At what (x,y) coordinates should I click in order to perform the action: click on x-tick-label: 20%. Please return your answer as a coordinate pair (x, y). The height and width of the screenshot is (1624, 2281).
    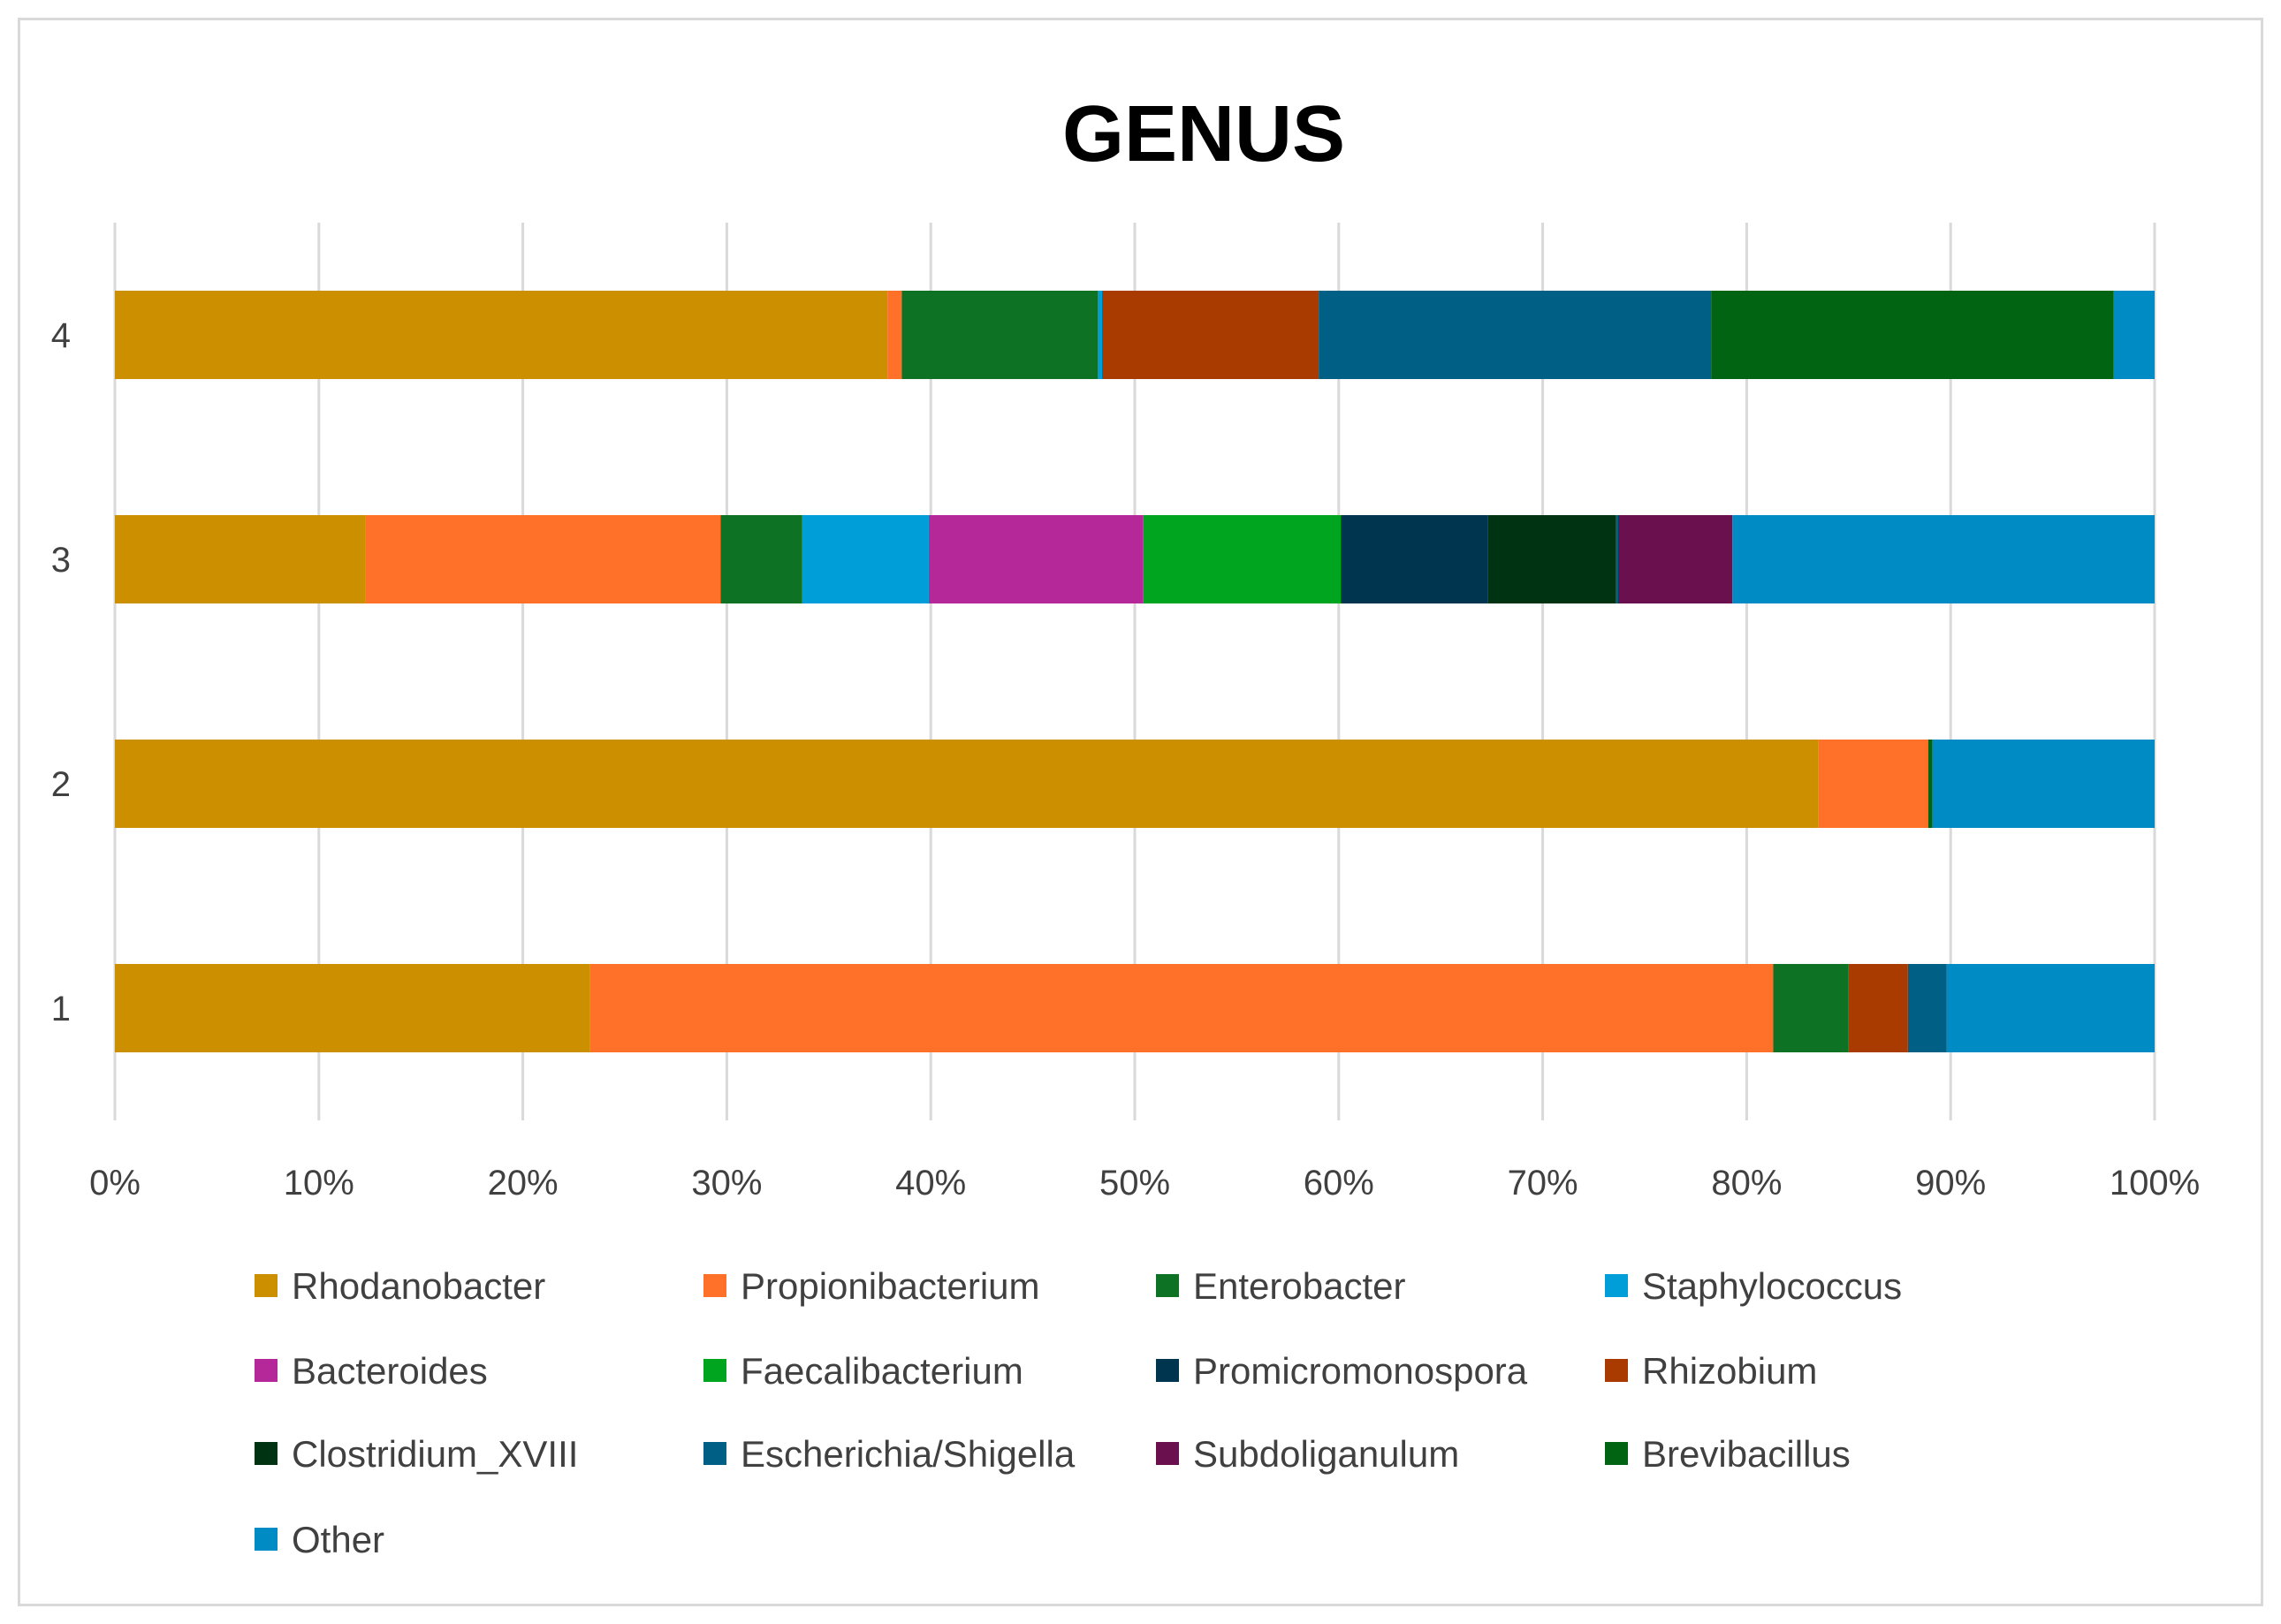
    Looking at the image, I should click on (523, 1183).